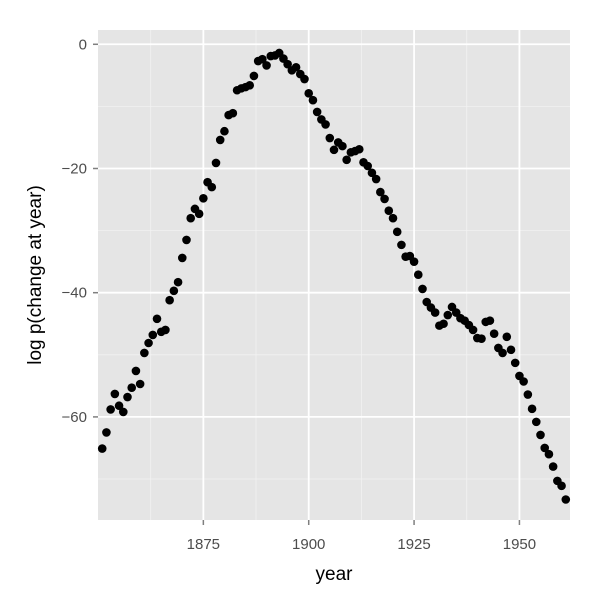 This screenshot has width=600, height=600. What do you see at coordinates (203, 544) in the screenshot?
I see `x-tick-label: 1875` at bounding box center [203, 544].